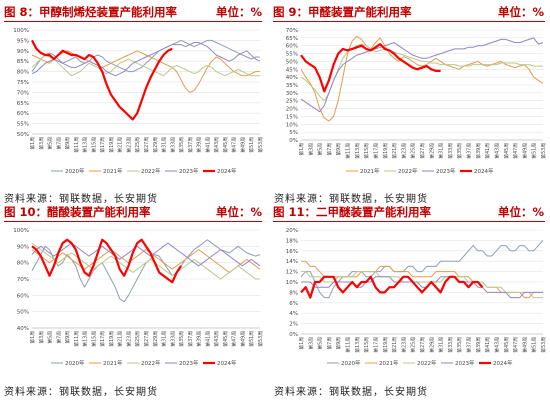 This screenshot has width=550, height=401. What do you see at coordinates (23, 73) in the screenshot?
I see `y-tick-label: 80%` at bounding box center [23, 73].